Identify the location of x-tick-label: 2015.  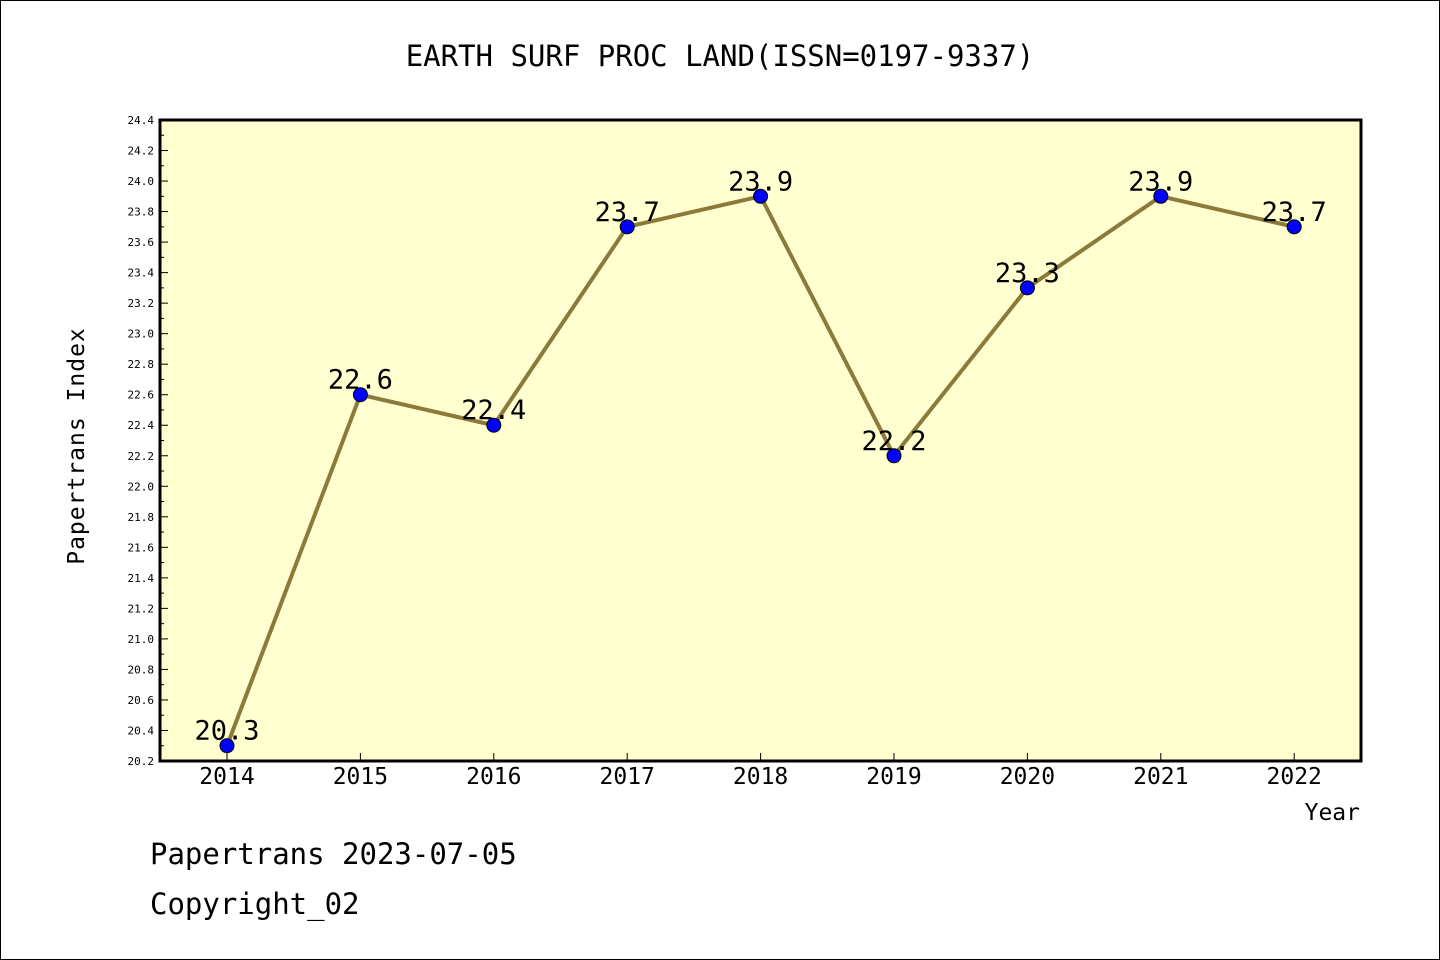
(360, 777).